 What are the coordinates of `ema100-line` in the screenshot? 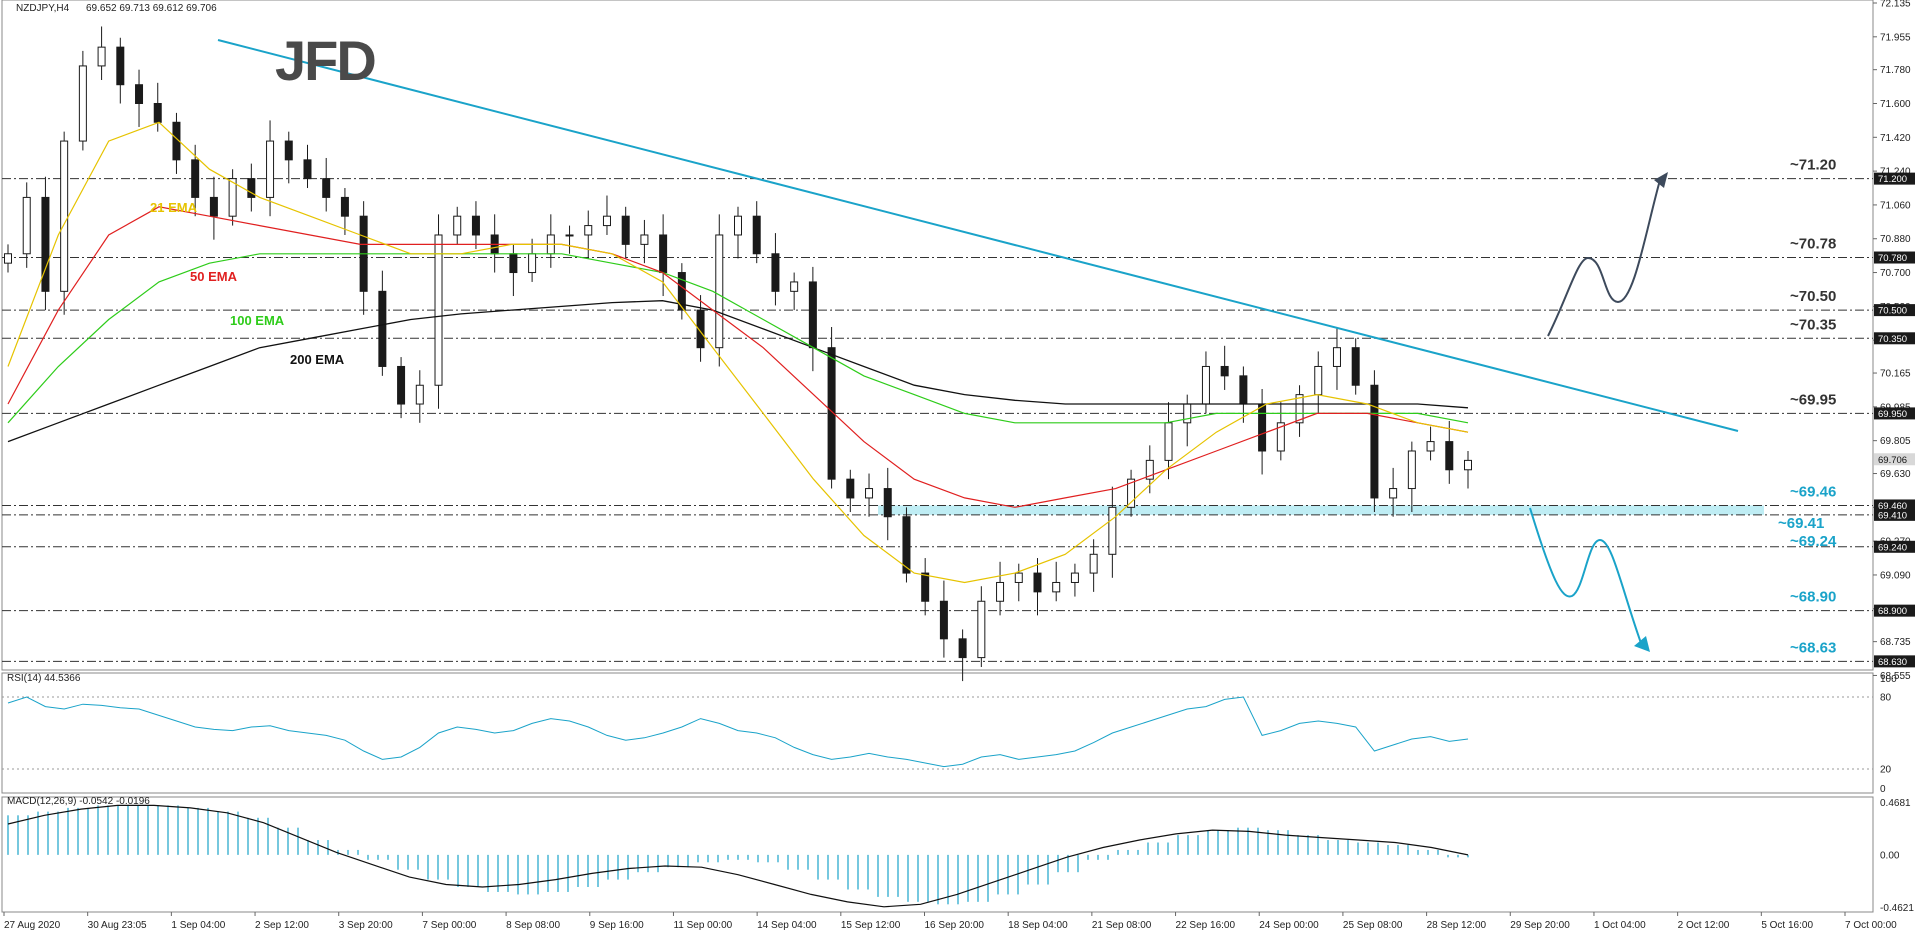 It's located at (738, 338).